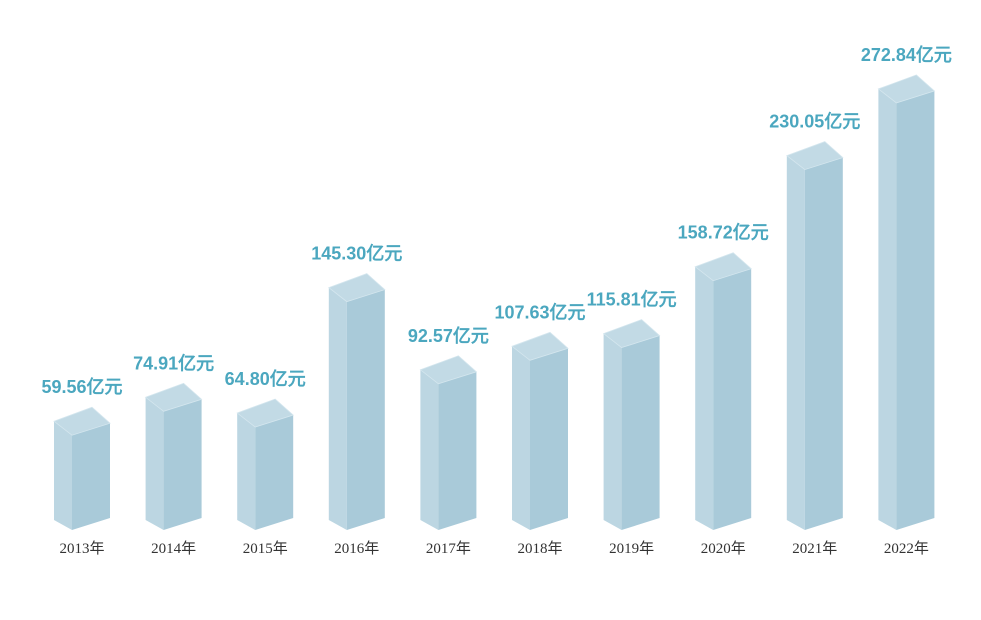  Describe the element at coordinates (81, 548) in the screenshot. I see `year-label: 2013年` at that location.